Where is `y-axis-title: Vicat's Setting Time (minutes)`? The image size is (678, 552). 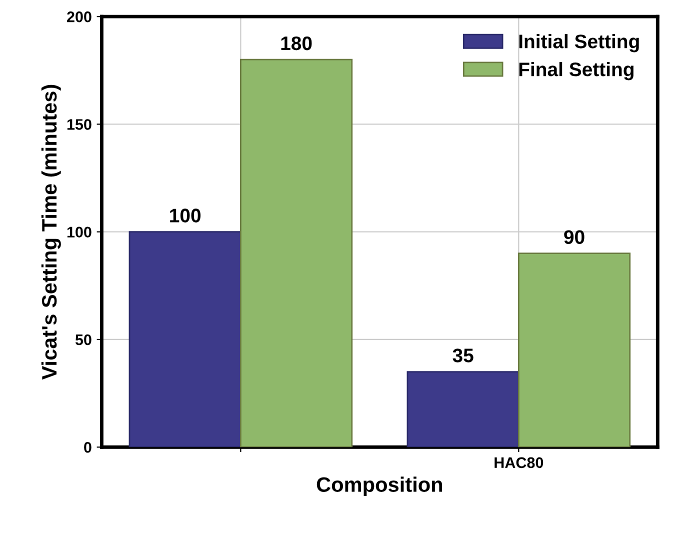
y-axis-title: Vicat's Setting Time (minutes) is located at coordinates (51, 232).